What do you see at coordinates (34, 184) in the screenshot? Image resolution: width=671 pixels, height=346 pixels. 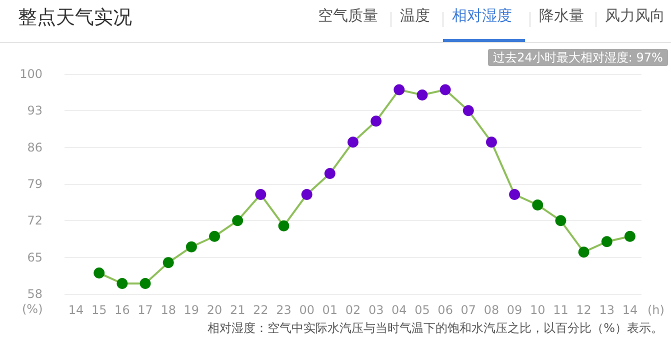 I see `y-tick-label: 79` at bounding box center [34, 184].